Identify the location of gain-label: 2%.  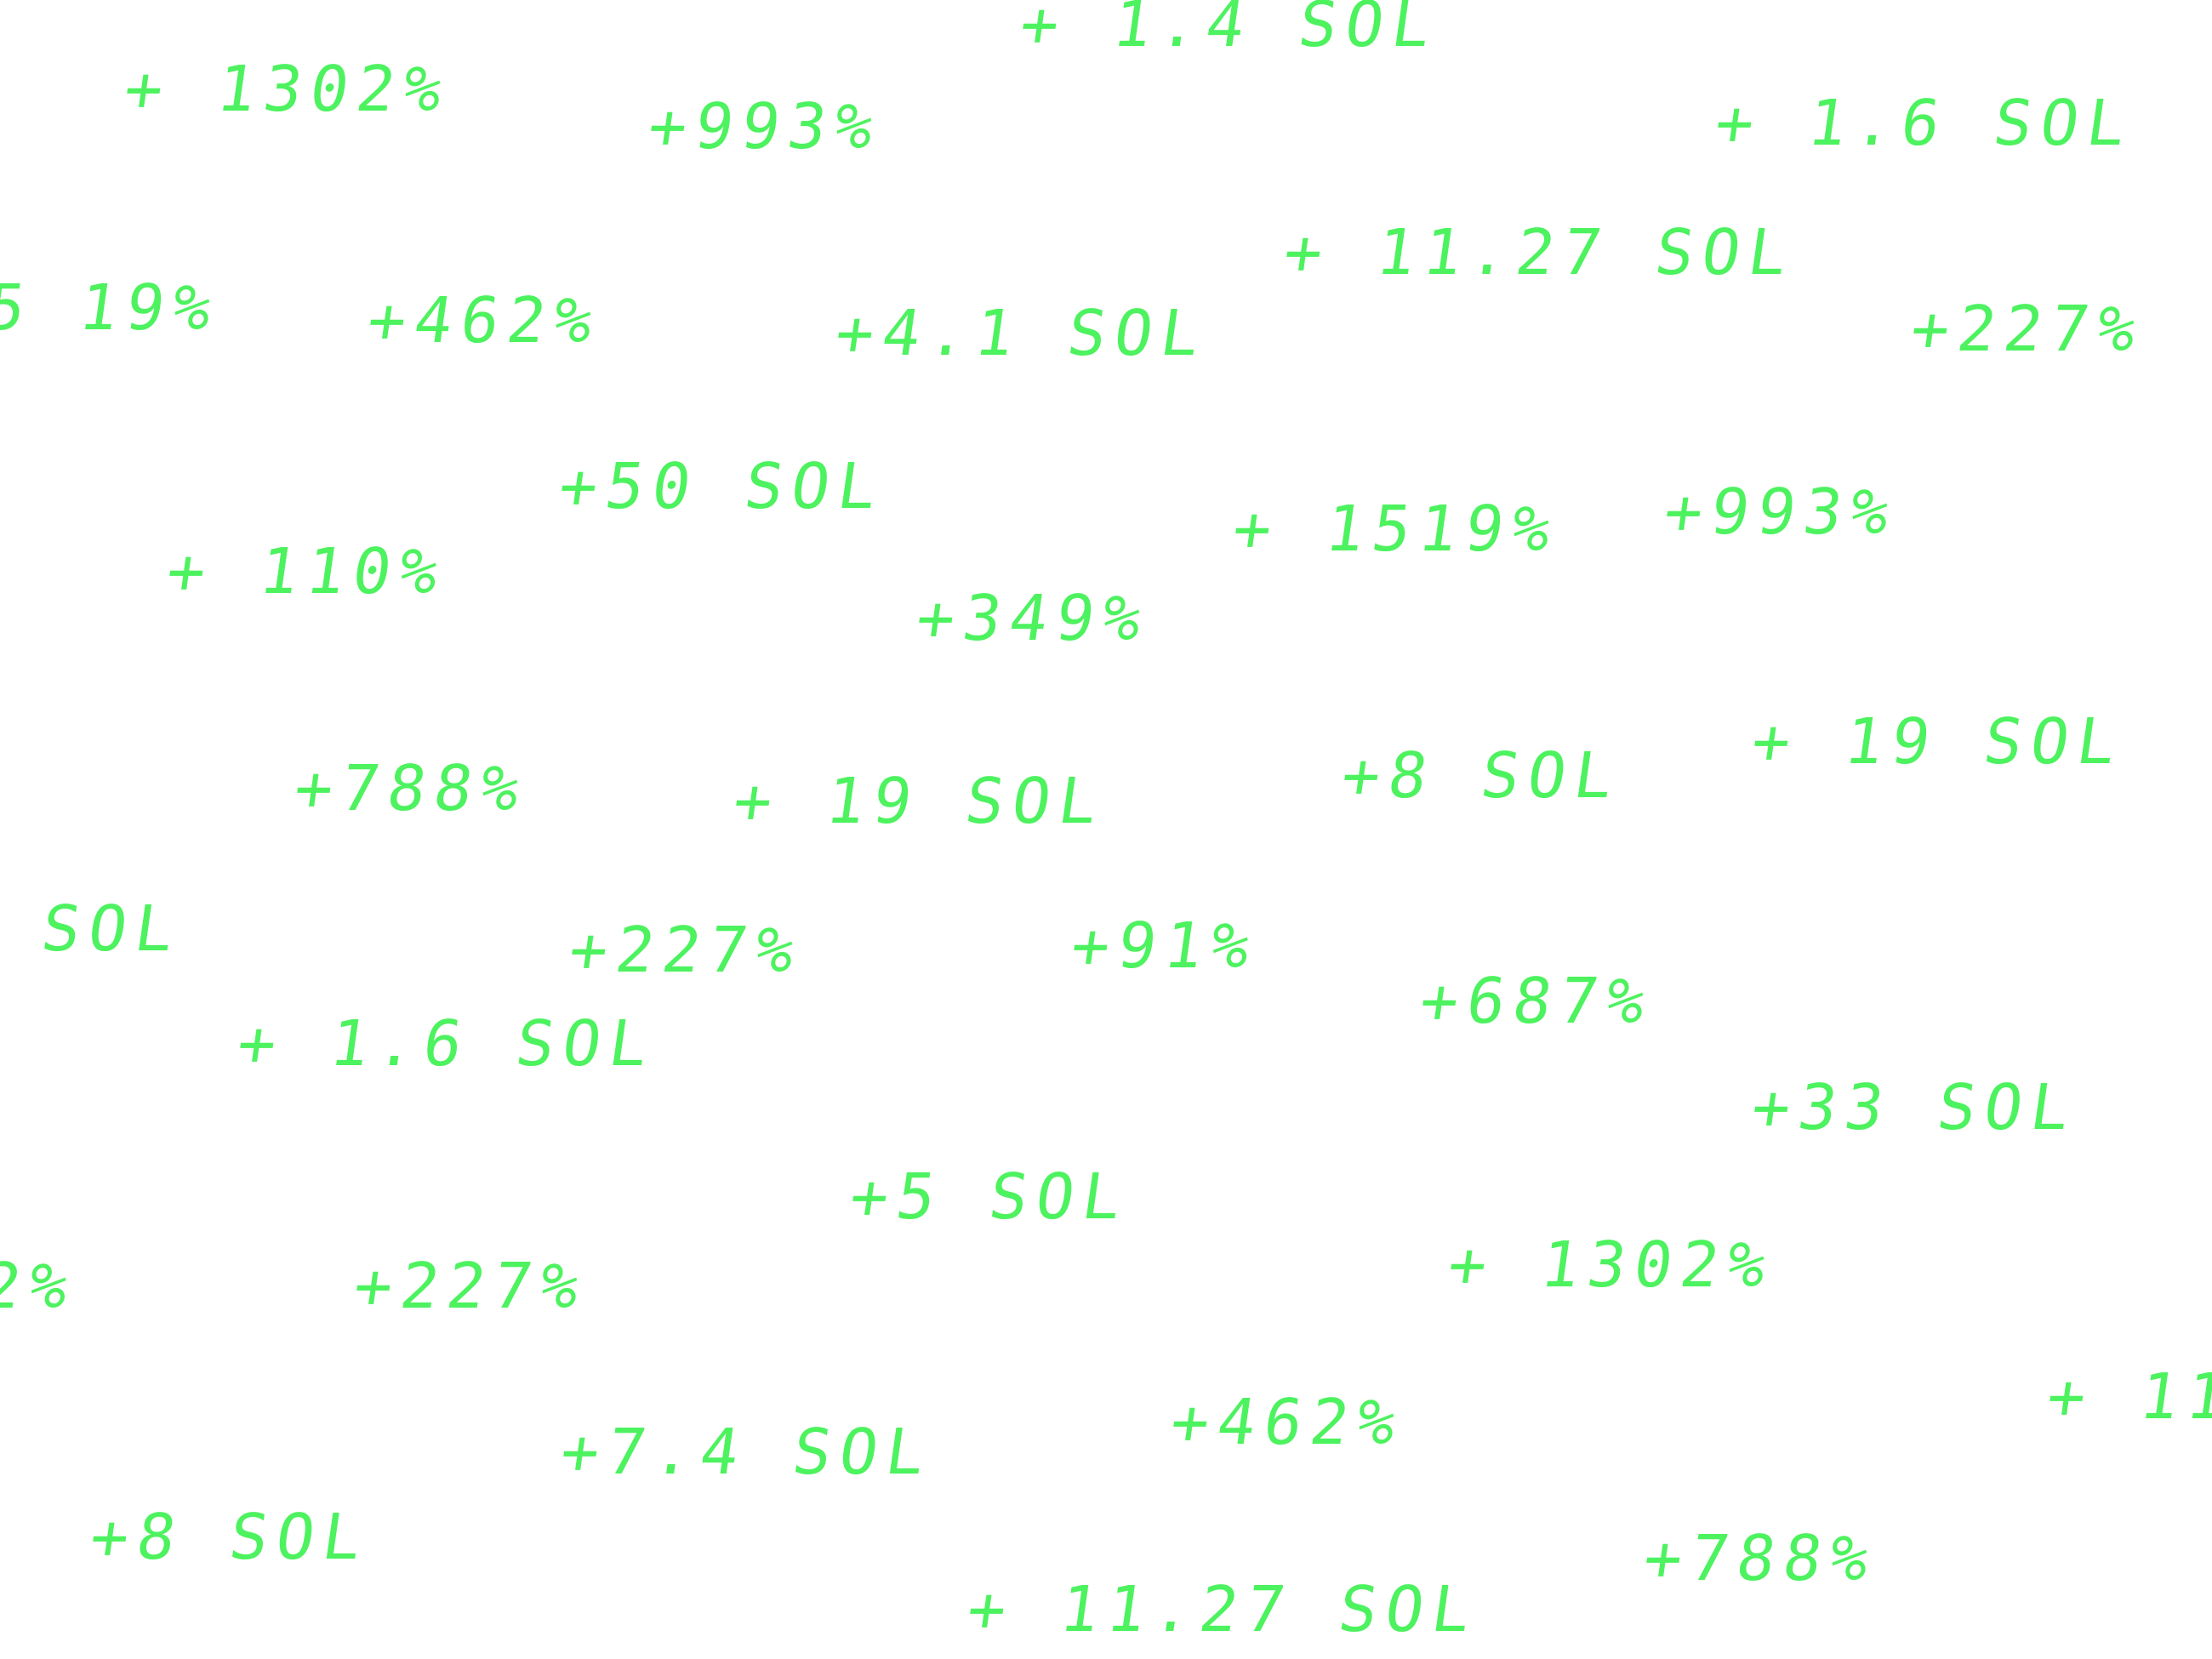
(40, 1286).